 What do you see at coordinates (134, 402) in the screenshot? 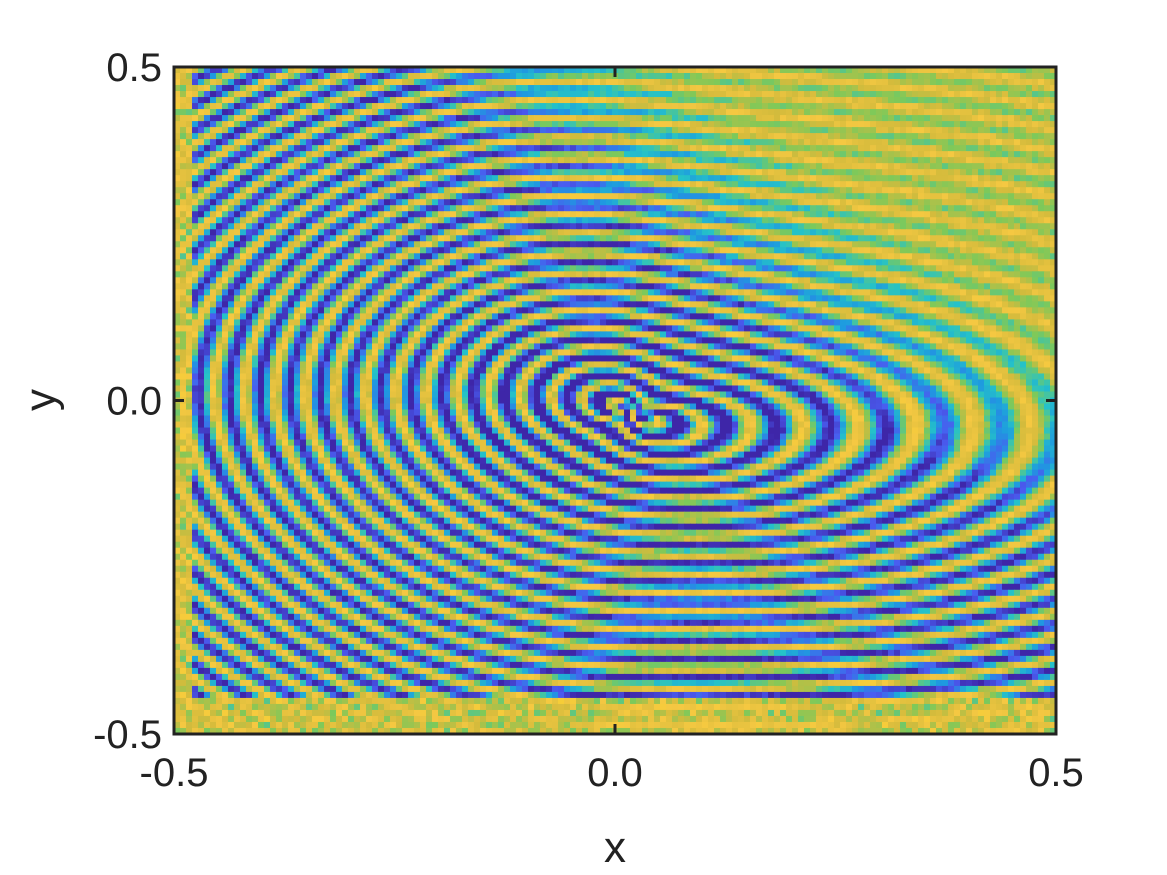
I see `y-tick-label: 0.0` at bounding box center [134, 402].